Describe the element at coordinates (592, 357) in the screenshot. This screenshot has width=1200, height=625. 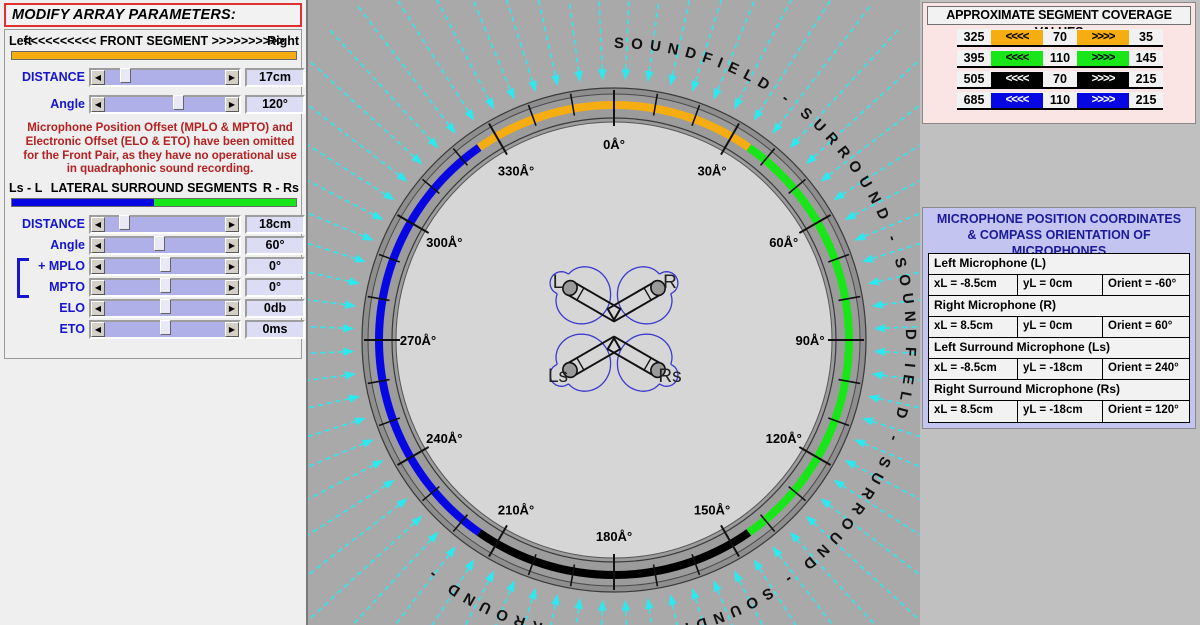
I see `microphone-capsule-Ls` at that location.